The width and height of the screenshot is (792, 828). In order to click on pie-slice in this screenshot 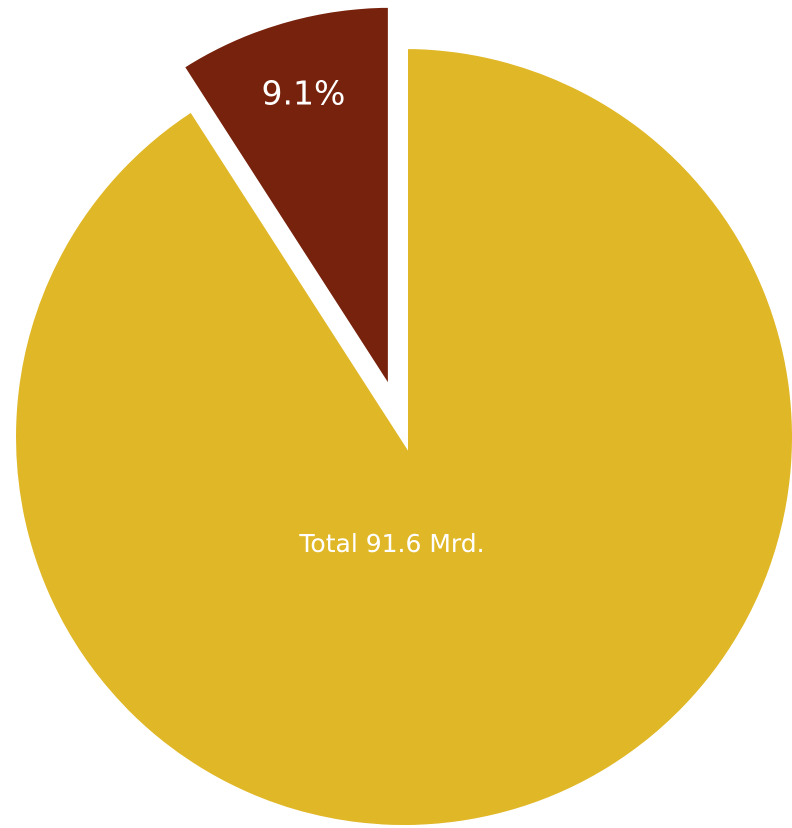, I will do `click(285, 205)`.